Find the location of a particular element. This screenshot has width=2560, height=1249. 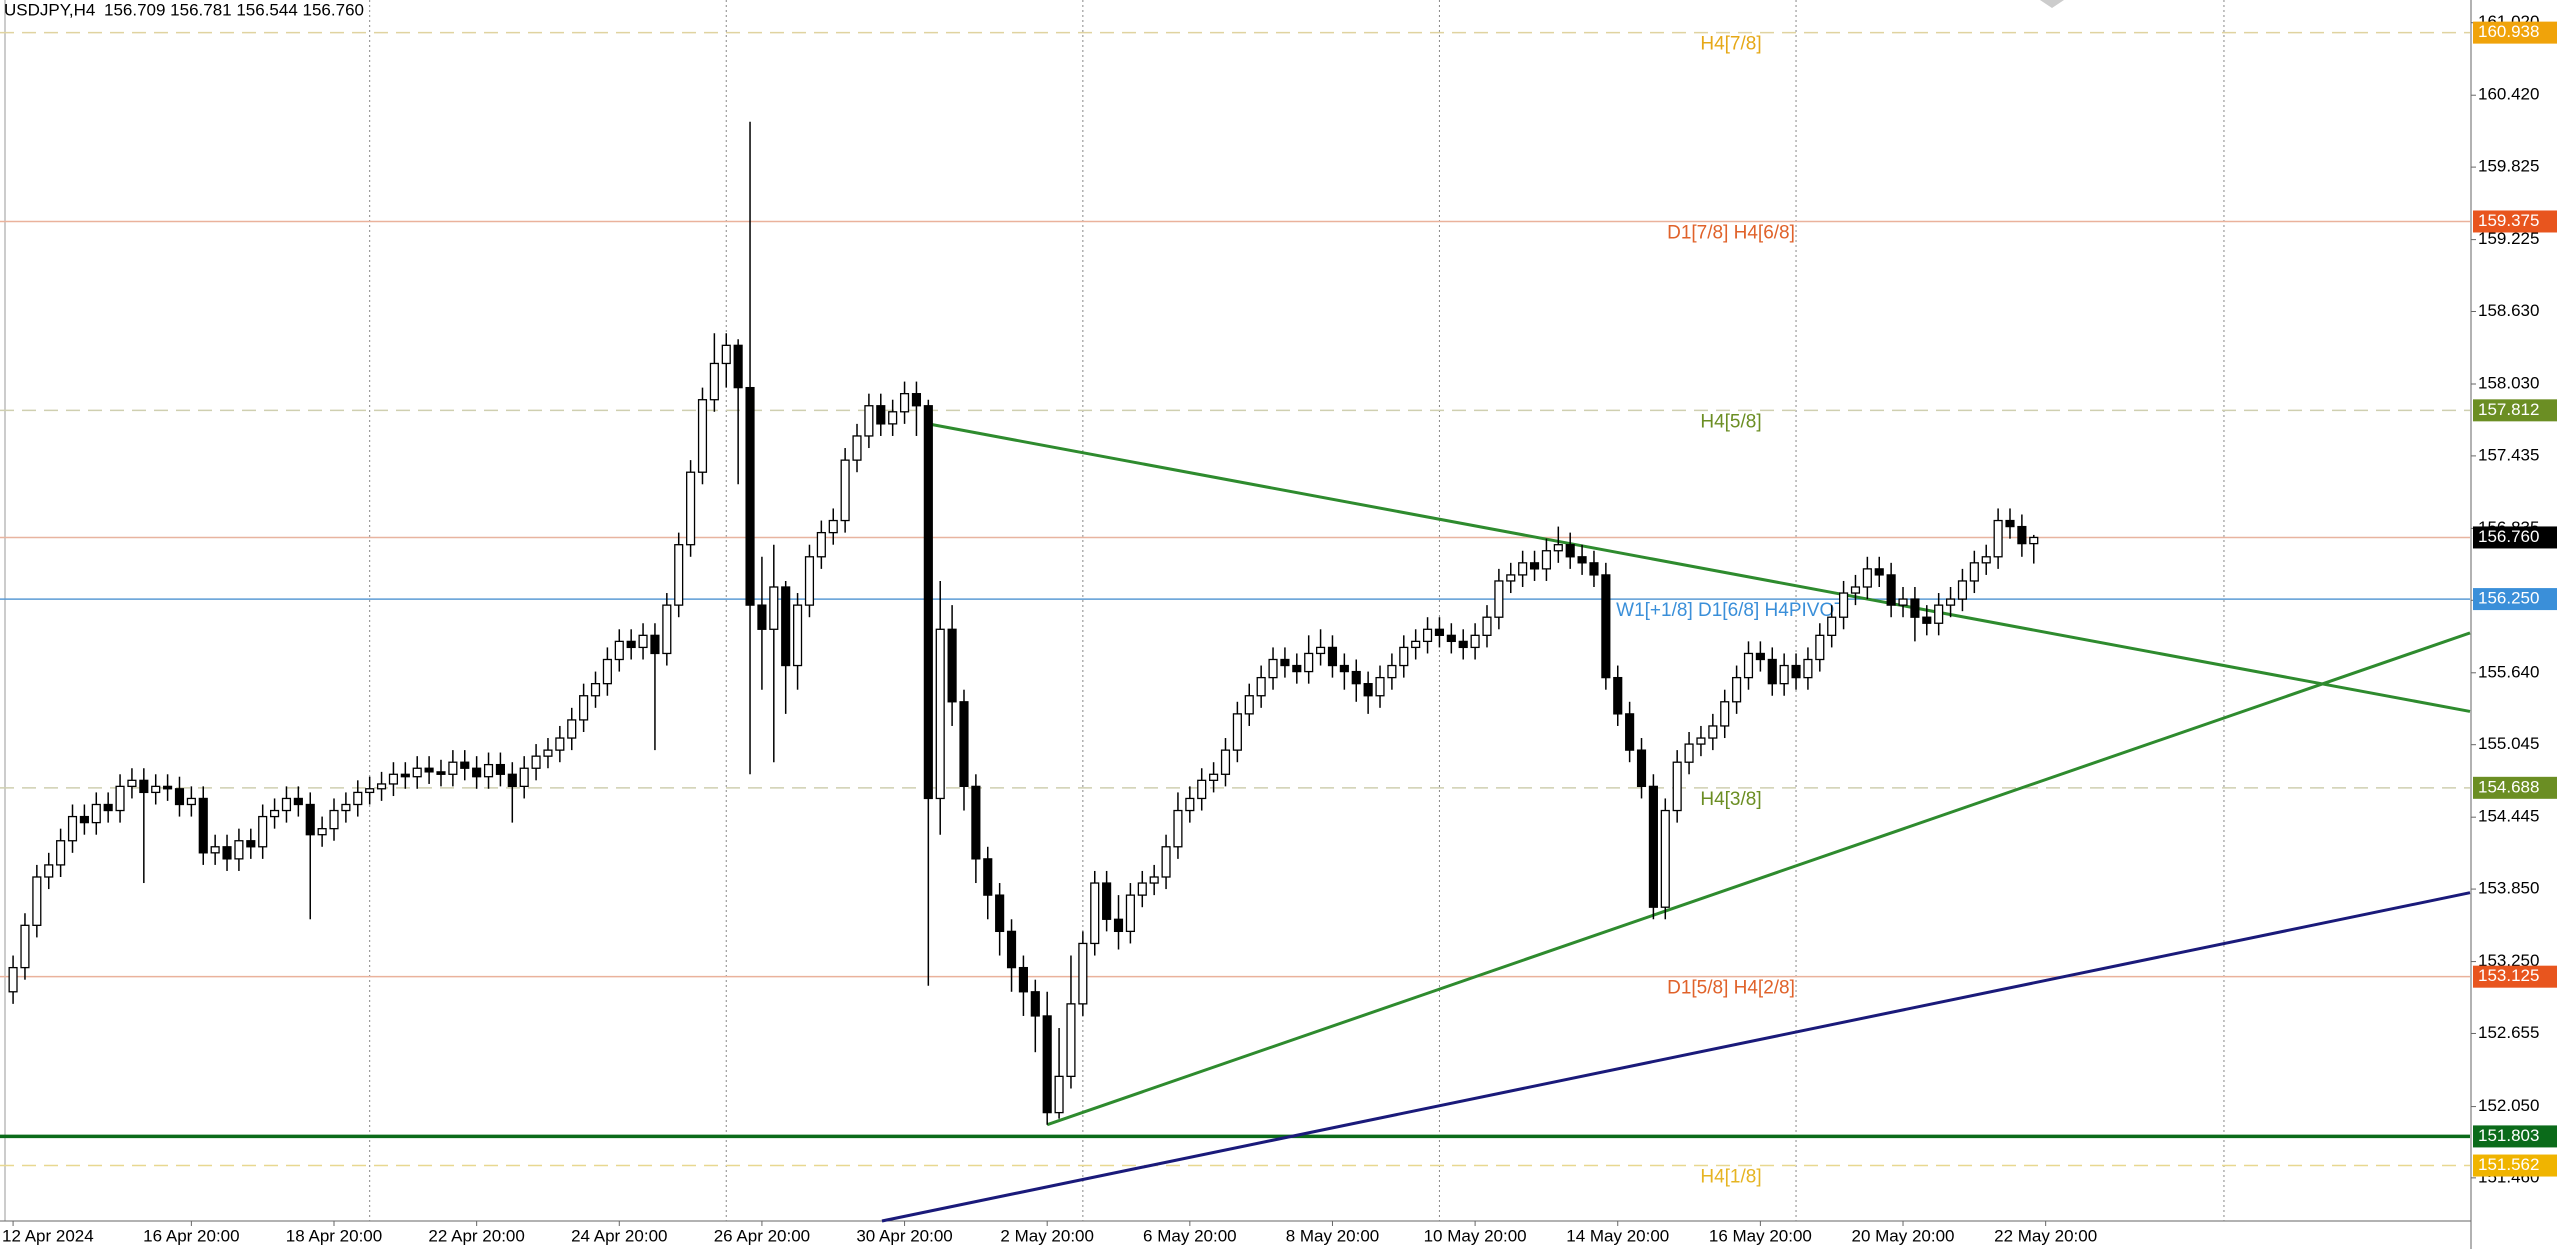

level-value: 154.688 is located at coordinates (2508, 786).